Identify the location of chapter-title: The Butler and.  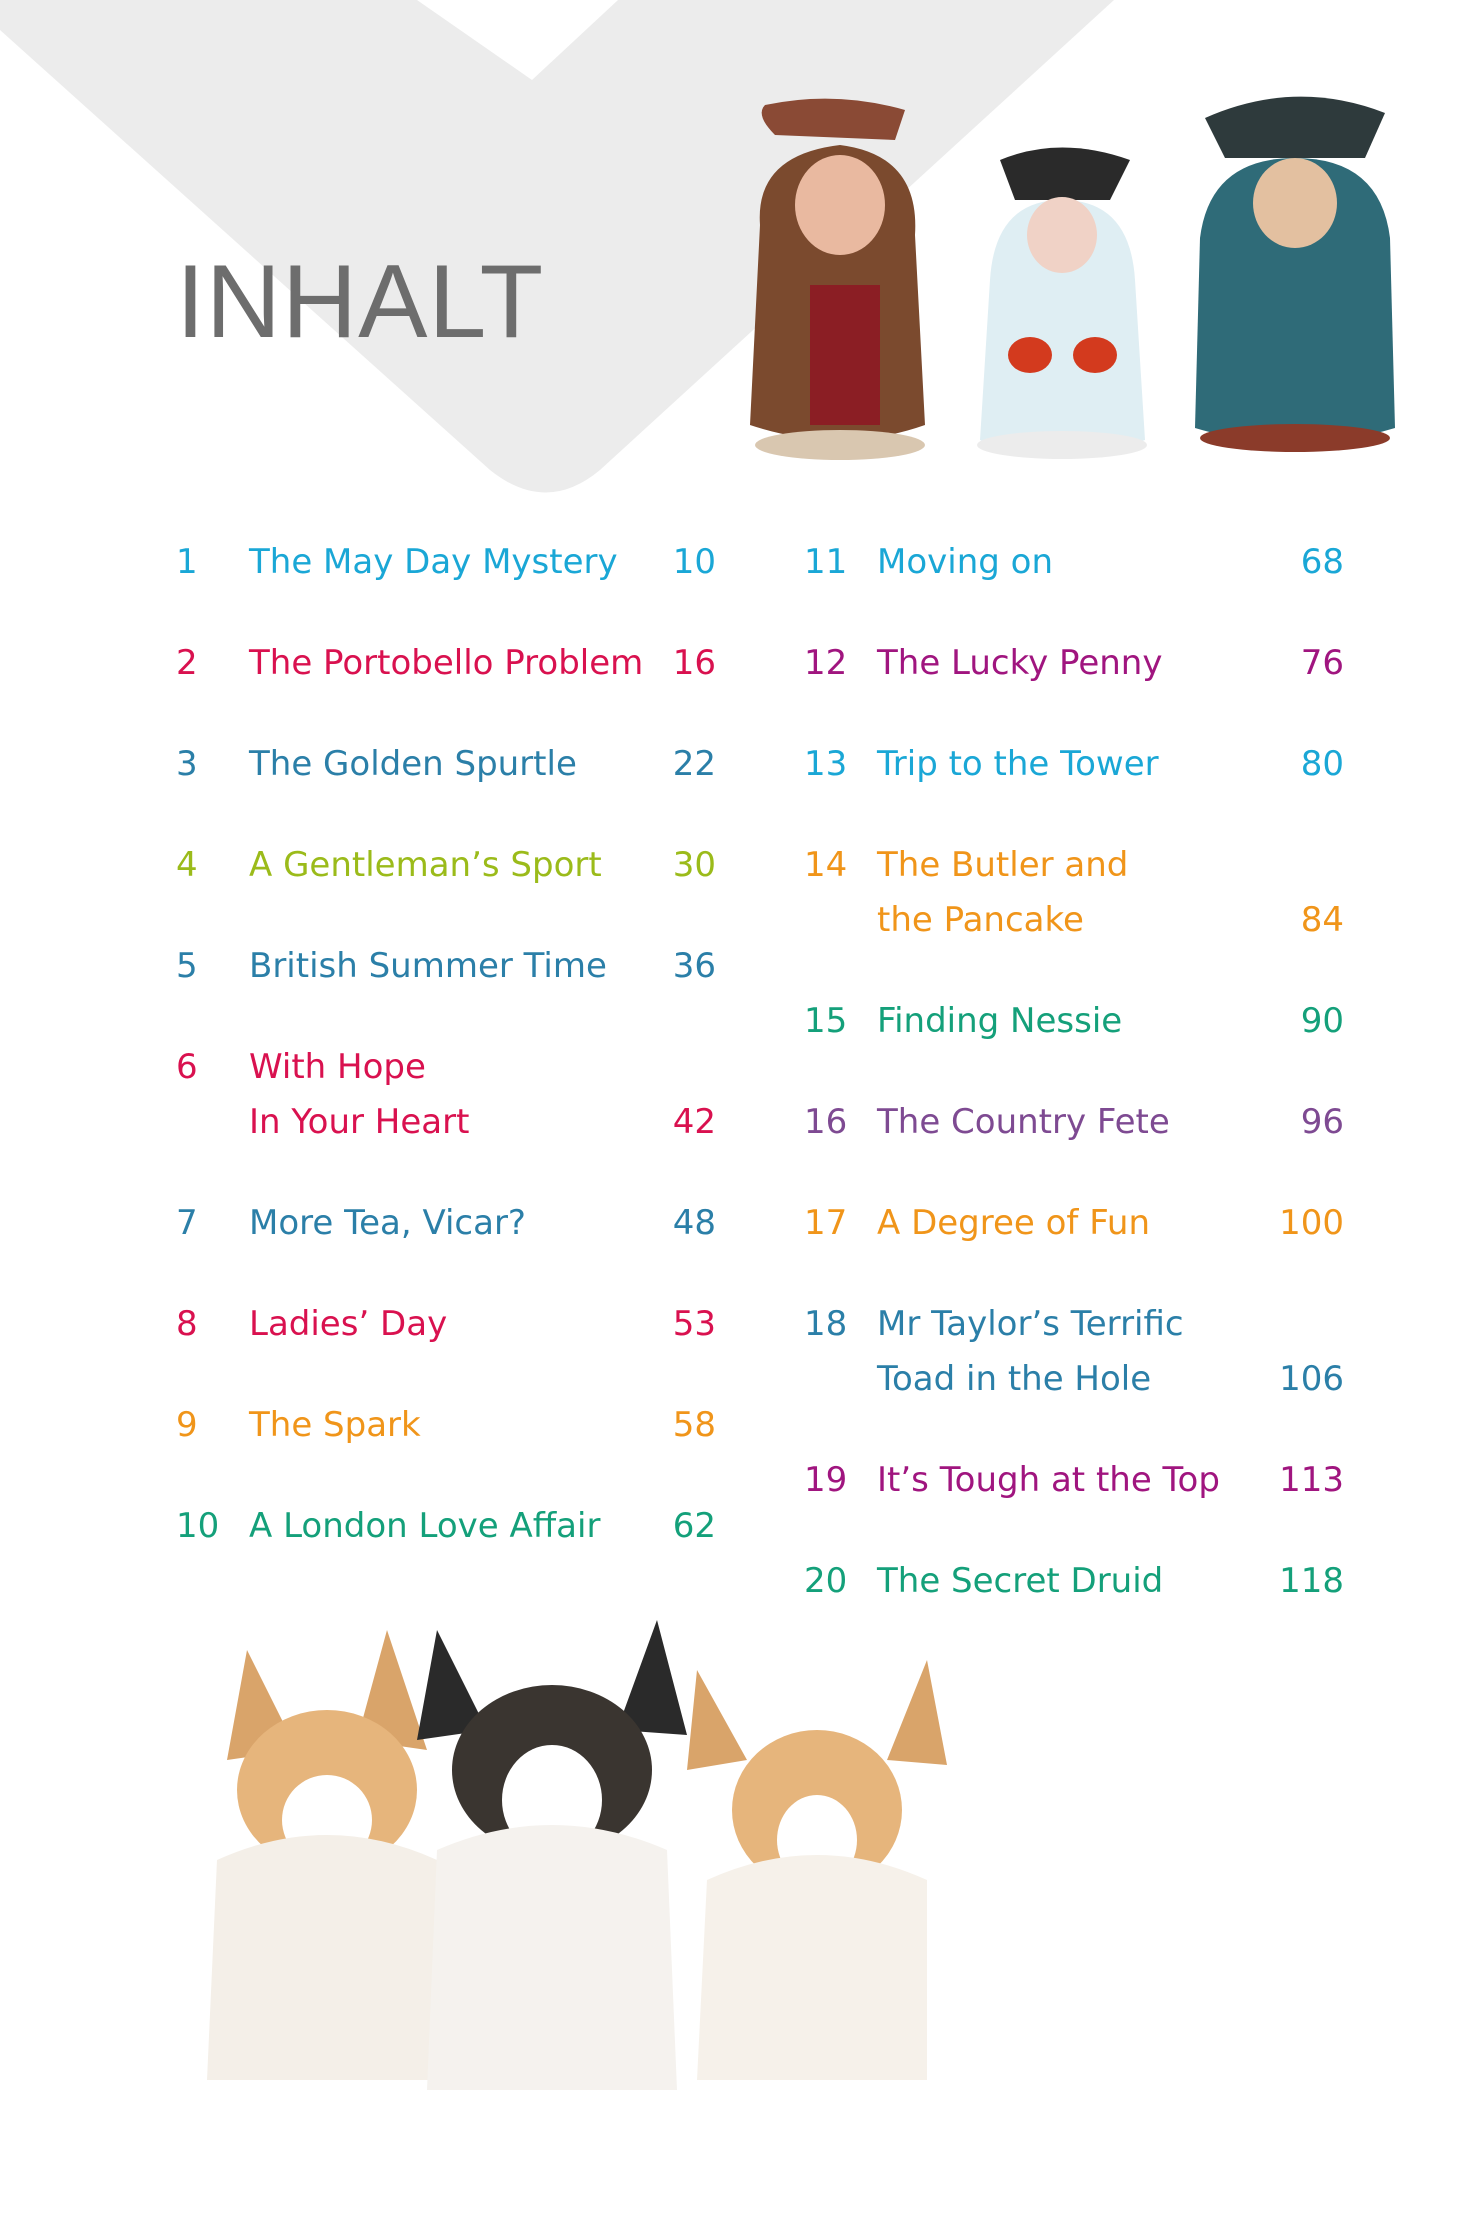
(1003, 865).